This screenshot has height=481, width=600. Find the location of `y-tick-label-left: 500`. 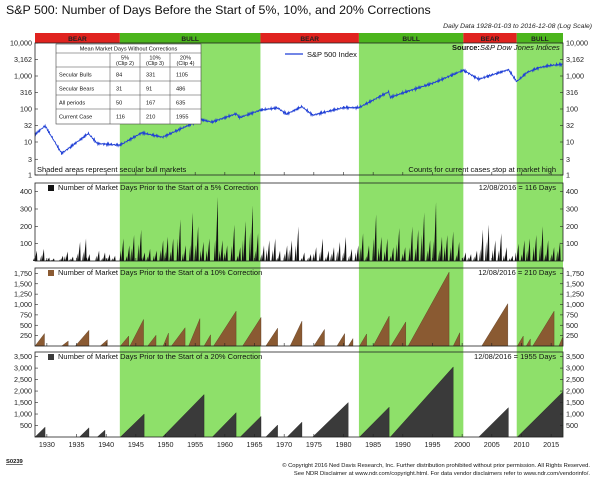

y-tick-label-left: 500 is located at coordinates (26, 325).